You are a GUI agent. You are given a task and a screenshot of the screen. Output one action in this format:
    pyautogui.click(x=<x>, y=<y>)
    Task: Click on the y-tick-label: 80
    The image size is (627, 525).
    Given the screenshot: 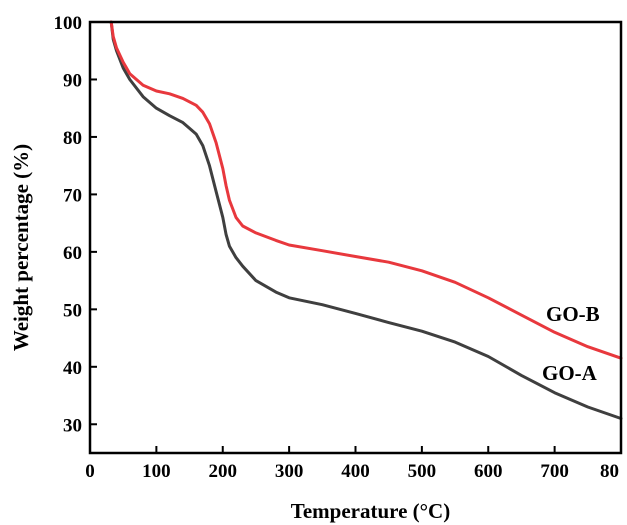 What is the action you would take?
    pyautogui.click(x=72, y=138)
    